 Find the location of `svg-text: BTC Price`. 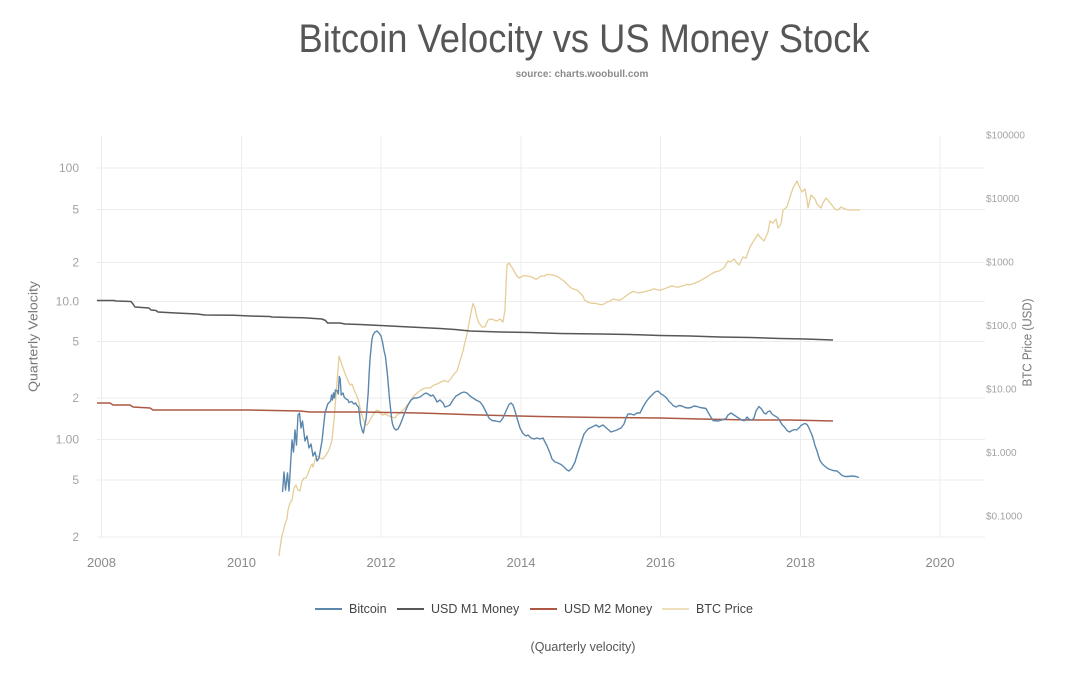

svg-text: BTC Price is located at coordinates (724, 609).